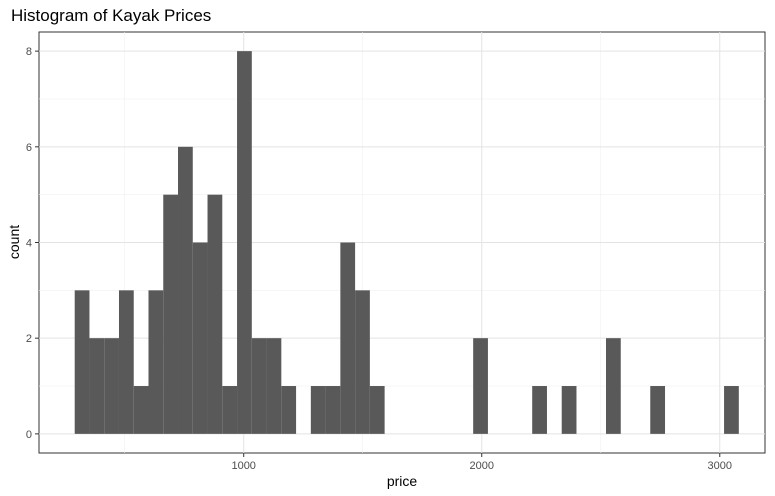 The width and height of the screenshot is (775, 496). I want to click on y-tick-label: 6, so click(29, 148).